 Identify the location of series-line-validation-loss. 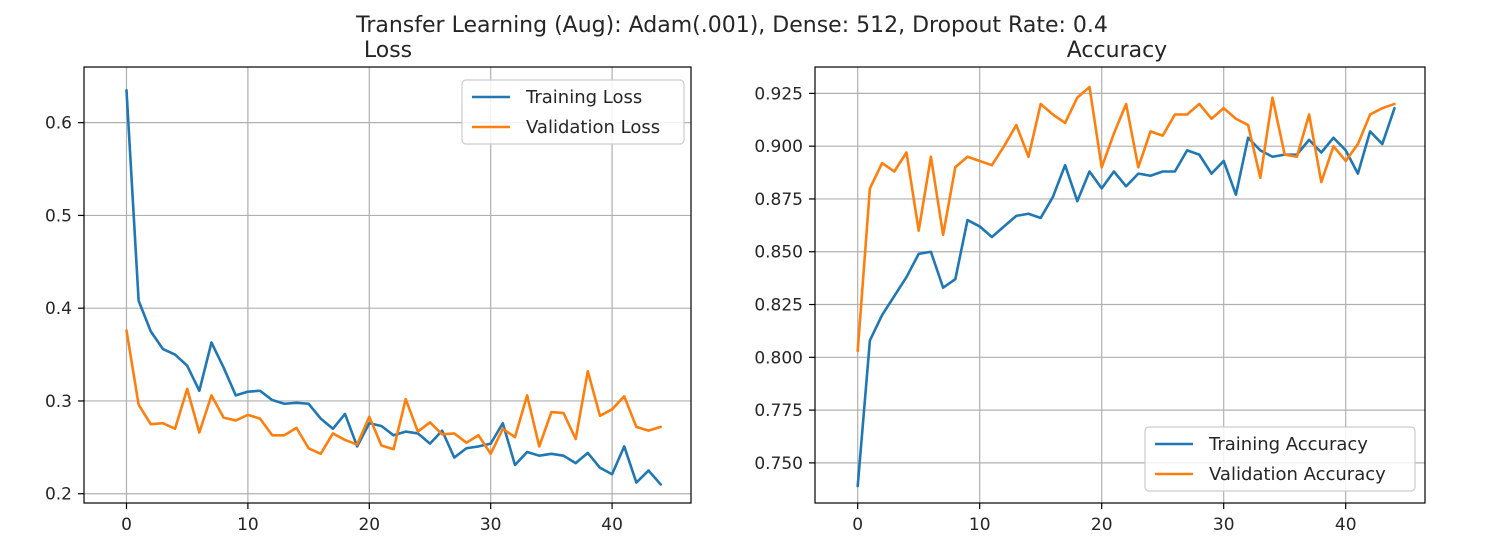
(393, 392).